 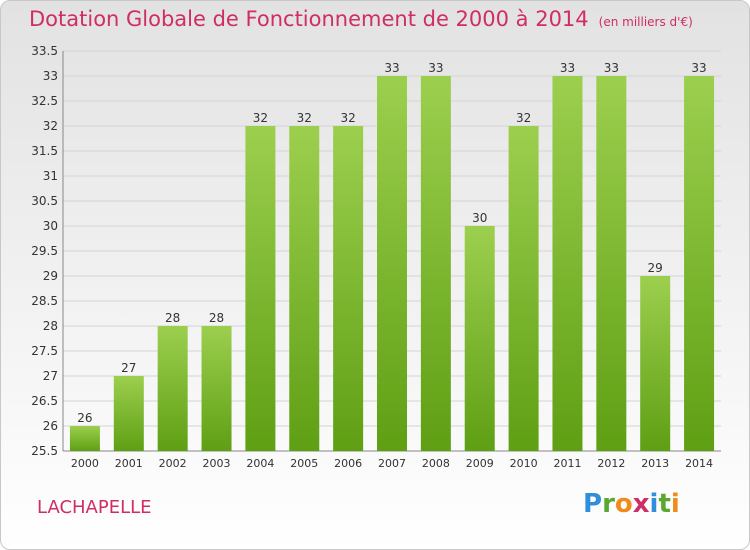 What do you see at coordinates (94, 507) in the screenshot?
I see `commune-name: LACHAPELLE` at bounding box center [94, 507].